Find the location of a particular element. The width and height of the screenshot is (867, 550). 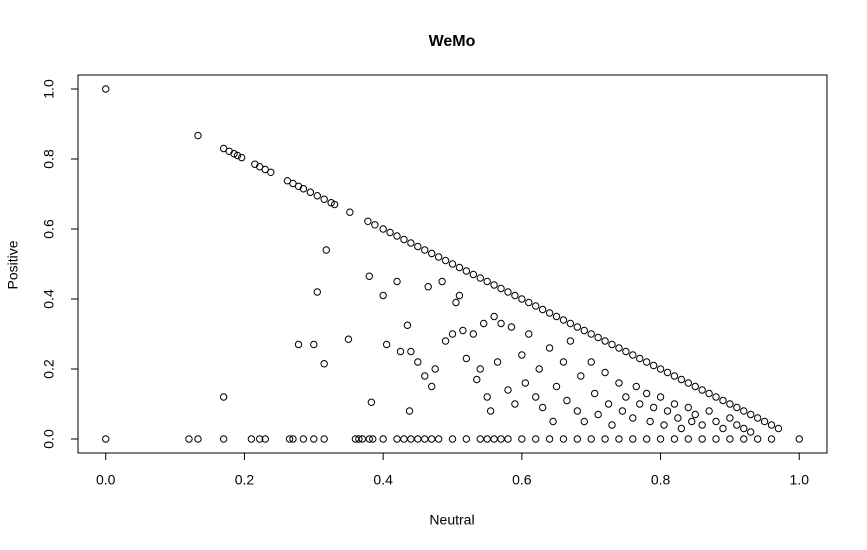

y-tick-label: 0.8 is located at coordinates (49, 159).